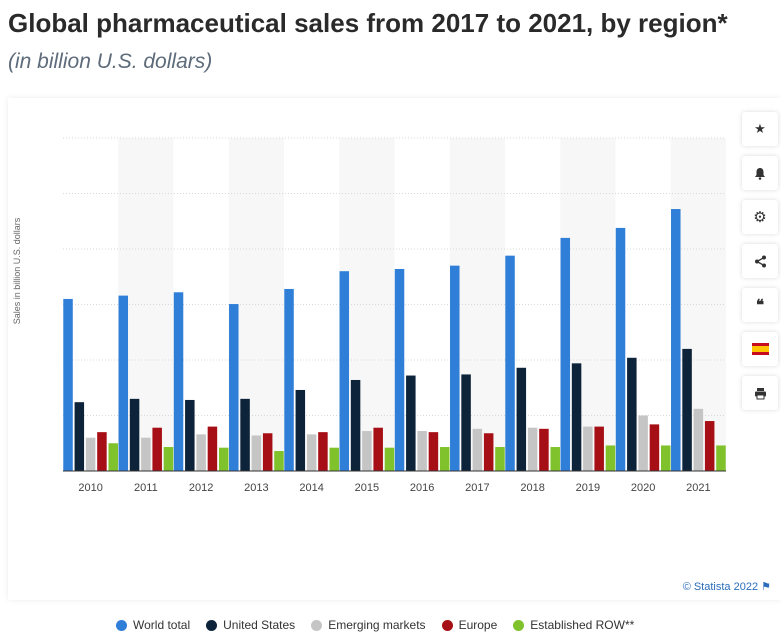 This screenshot has width=781, height=632. What do you see at coordinates (588, 488) in the screenshot?
I see `x-tick-label: 2019` at bounding box center [588, 488].